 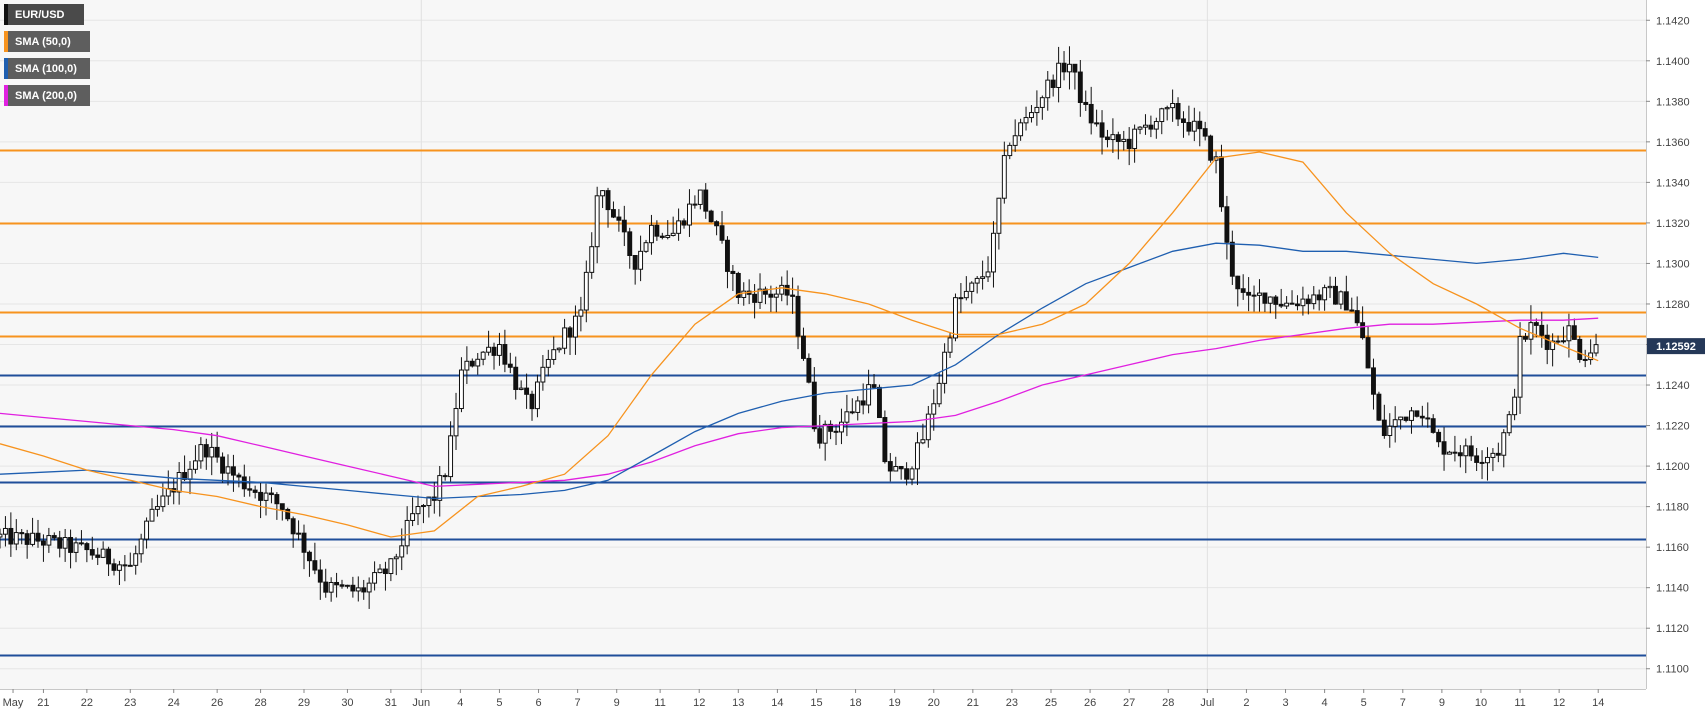 What do you see at coordinates (47, 68) in the screenshot?
I see `legend-item-sma100: SMA (100,0)` at bounding box center [47, 68].